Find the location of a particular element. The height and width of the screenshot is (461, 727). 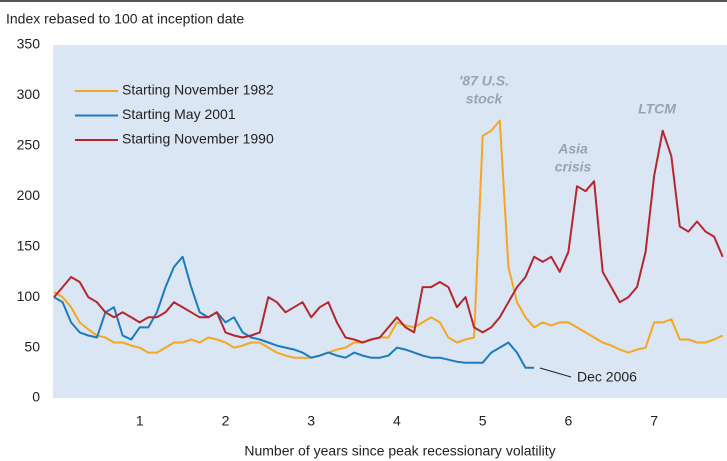

top-rule is located at coordinates (363, 1).